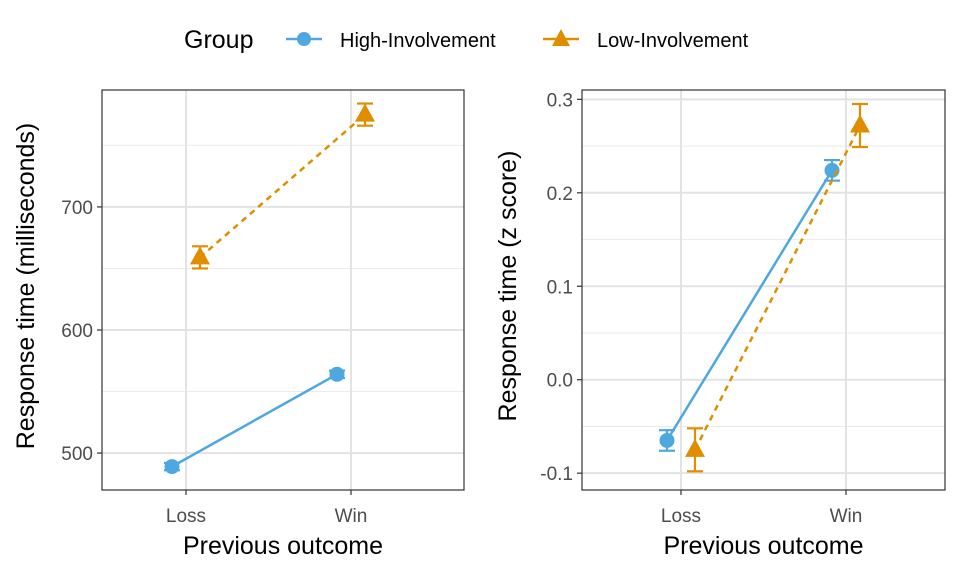 The width and height of the screenshot is (960, 581). What do you see at coordinates (77, 454) in the screenshot?
I see `y-tick-label: 500` at bounding box center [77, 454].